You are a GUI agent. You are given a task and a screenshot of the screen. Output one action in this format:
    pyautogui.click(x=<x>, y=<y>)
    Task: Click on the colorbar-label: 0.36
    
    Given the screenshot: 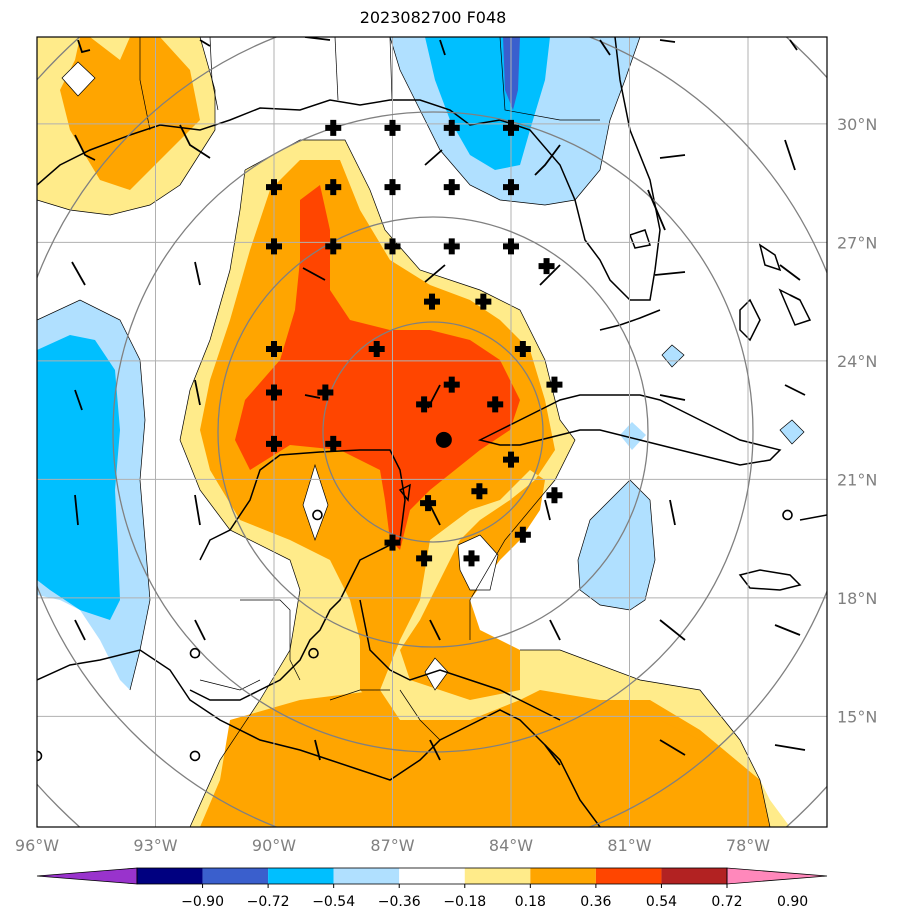 What is the action you would take?
    pyautogui.click(x=595, y=902)
    